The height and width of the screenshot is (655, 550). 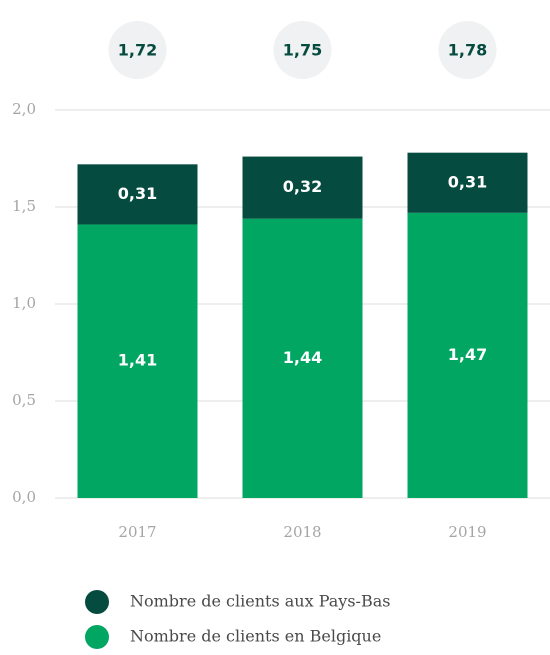 I want to click on legend-label: Nombre de clients en Belgique, so click(x=255, y=636).